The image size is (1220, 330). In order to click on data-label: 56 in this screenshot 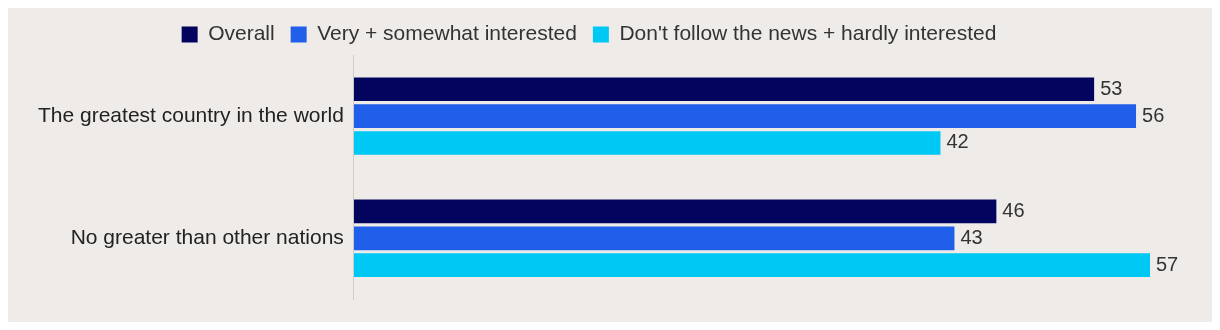, I will do `click(1153, 114)`.